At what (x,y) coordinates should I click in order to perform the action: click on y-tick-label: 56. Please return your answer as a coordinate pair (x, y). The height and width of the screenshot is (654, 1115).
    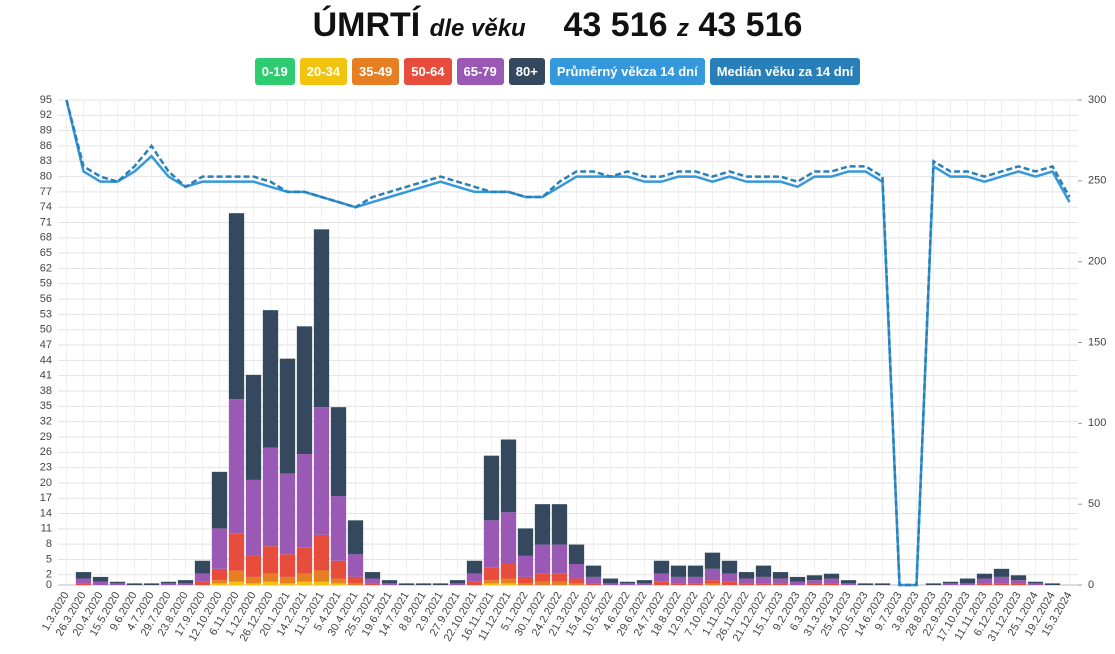
    Looking at the image, I should click on (46, 299).